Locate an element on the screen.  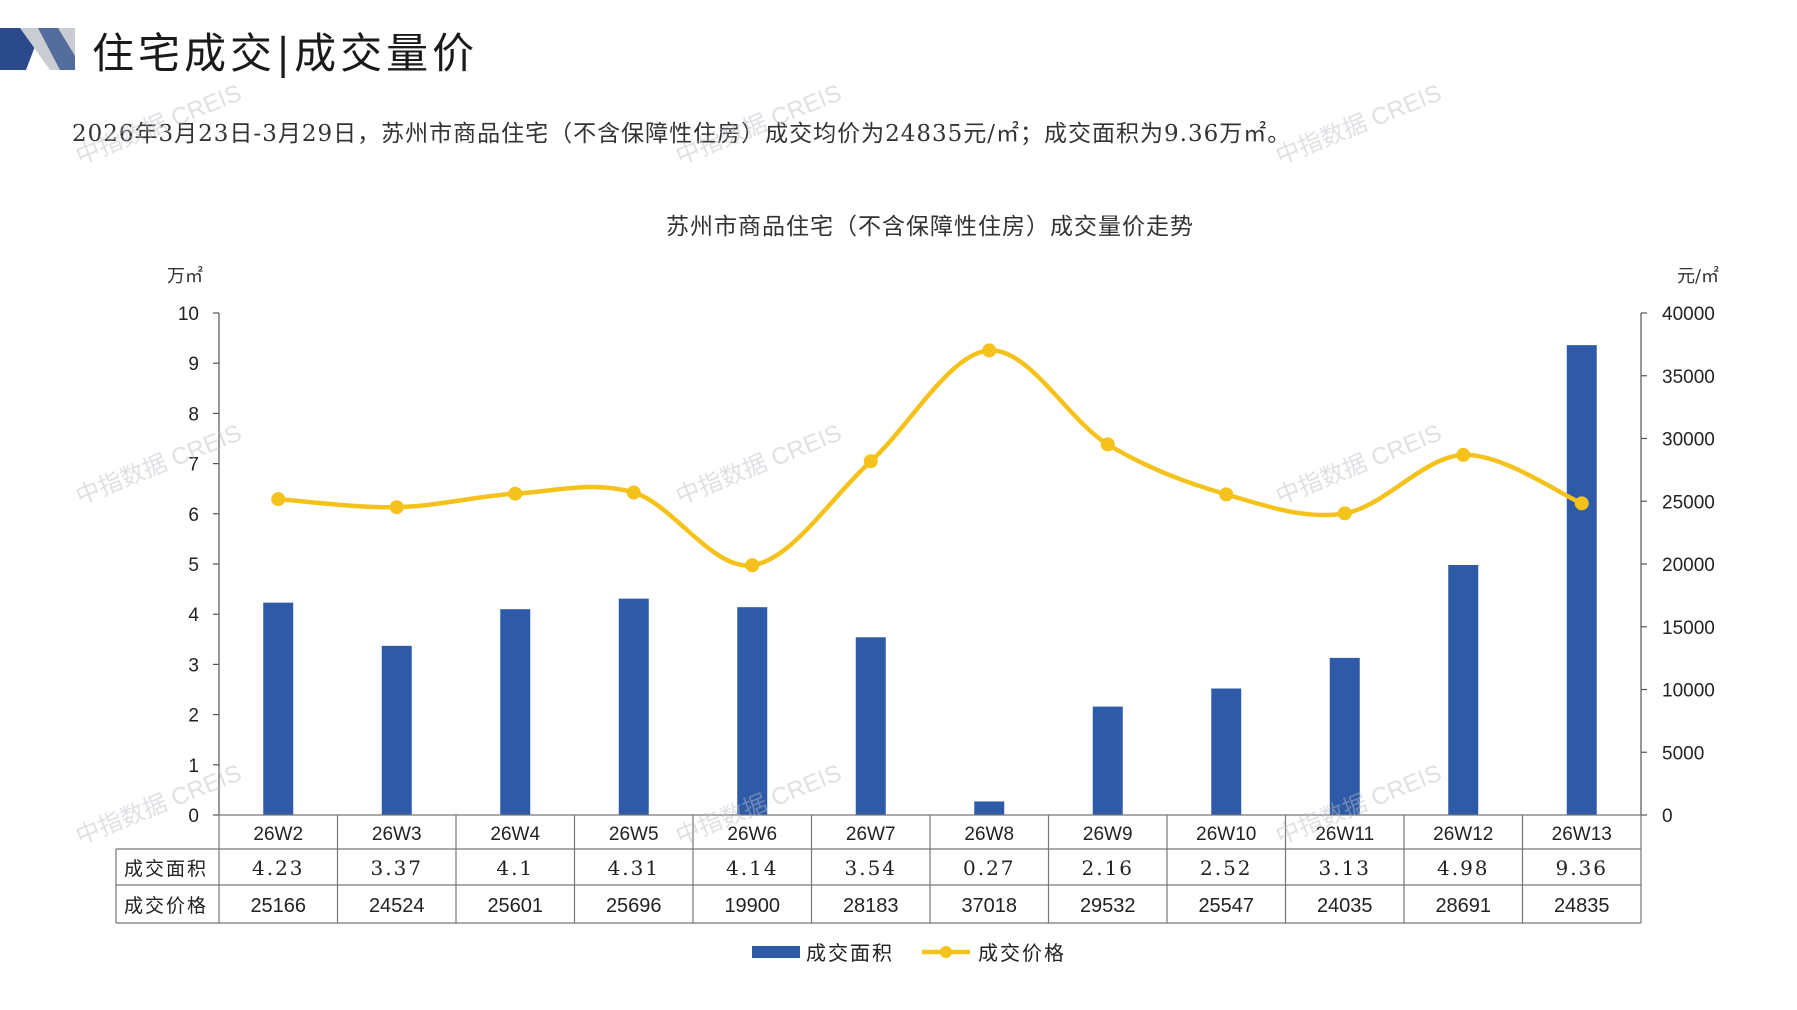
legend-bar-label: 成交面积 is located at coordinates (850, 953).